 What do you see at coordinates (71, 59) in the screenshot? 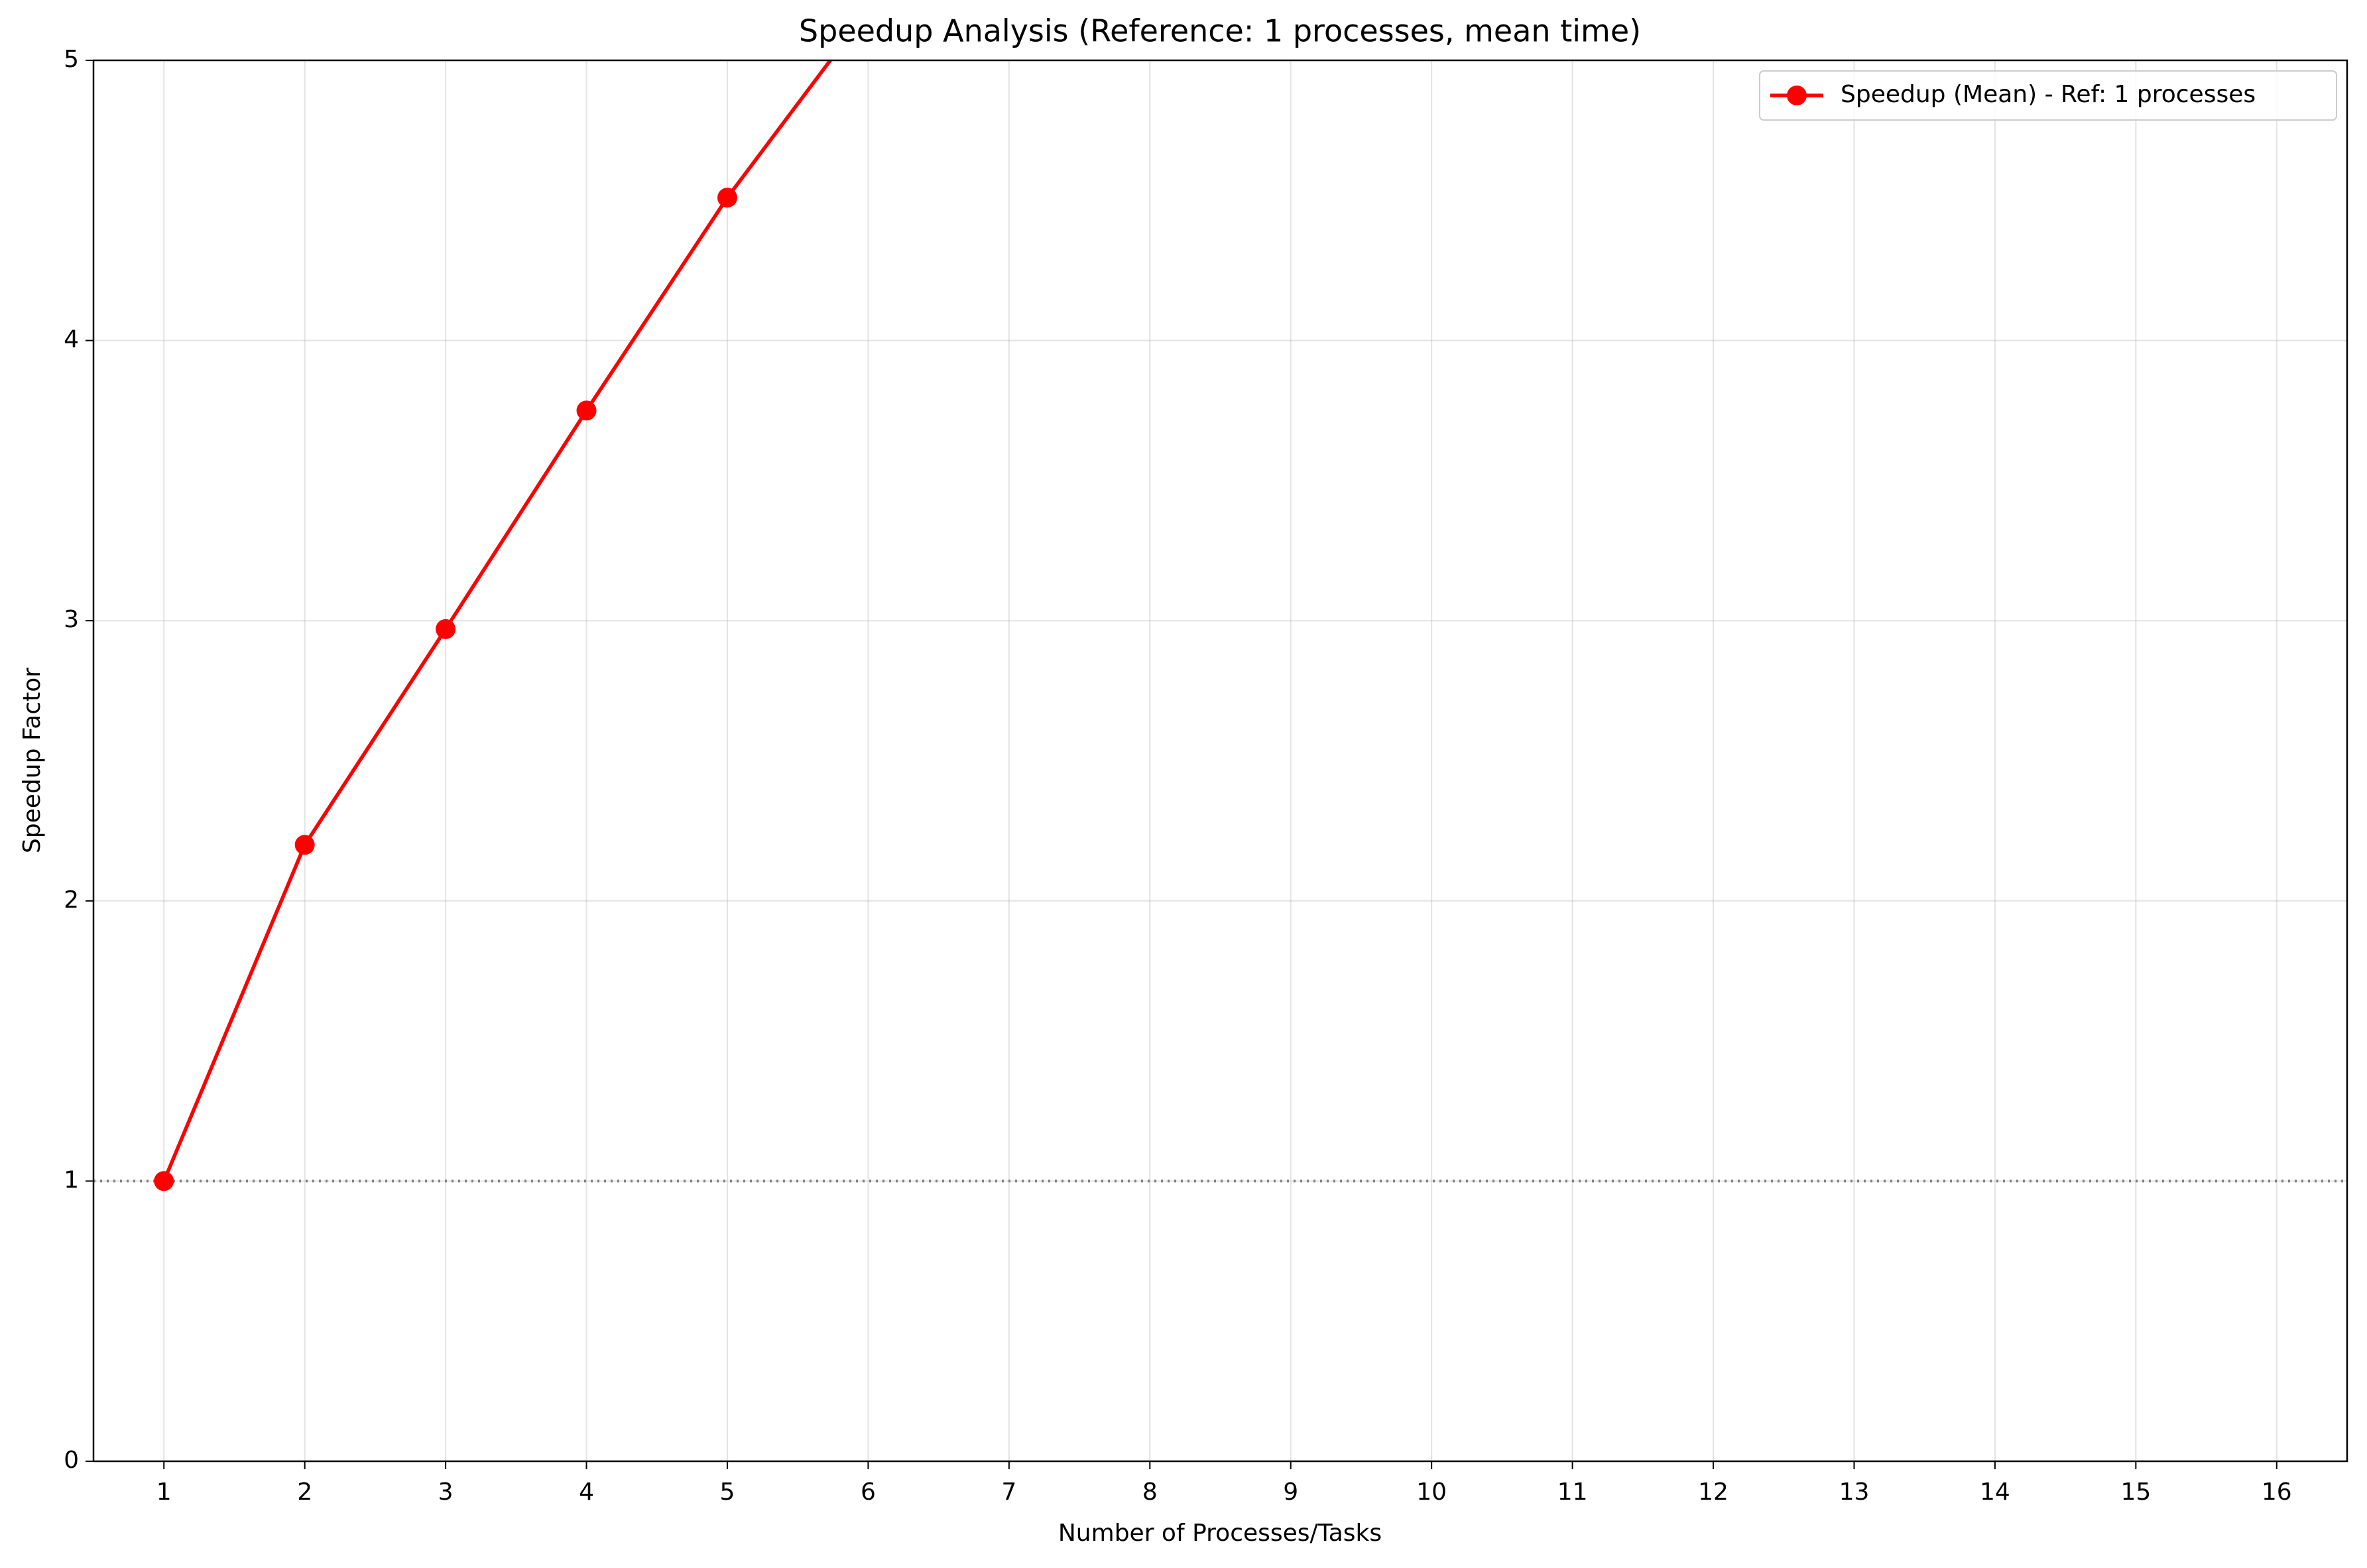
I see `y-tick-label: 5` at bounding box center [71, 59].